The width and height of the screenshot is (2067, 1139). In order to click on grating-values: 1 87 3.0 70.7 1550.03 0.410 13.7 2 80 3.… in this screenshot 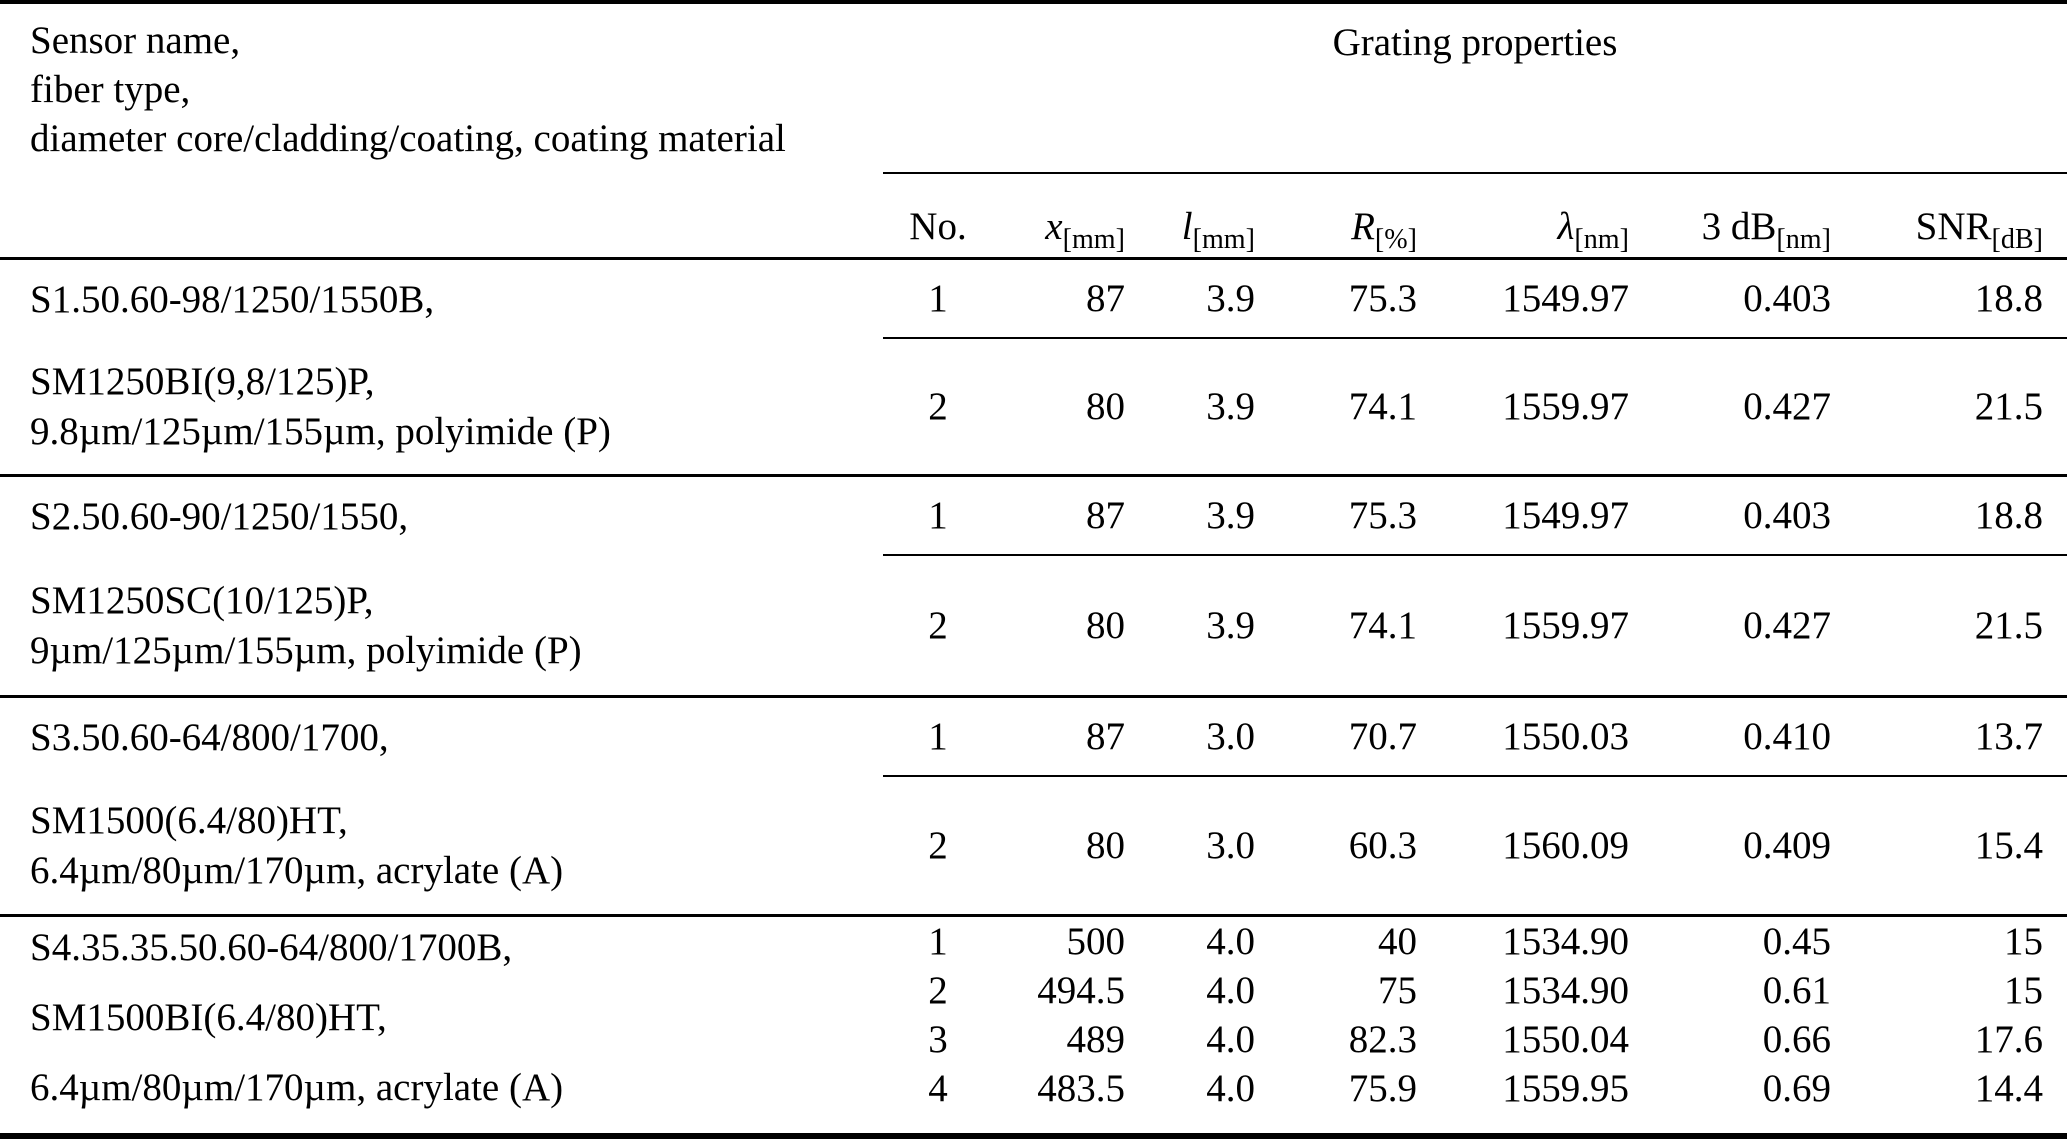, I will do `click(1475, 806)`.